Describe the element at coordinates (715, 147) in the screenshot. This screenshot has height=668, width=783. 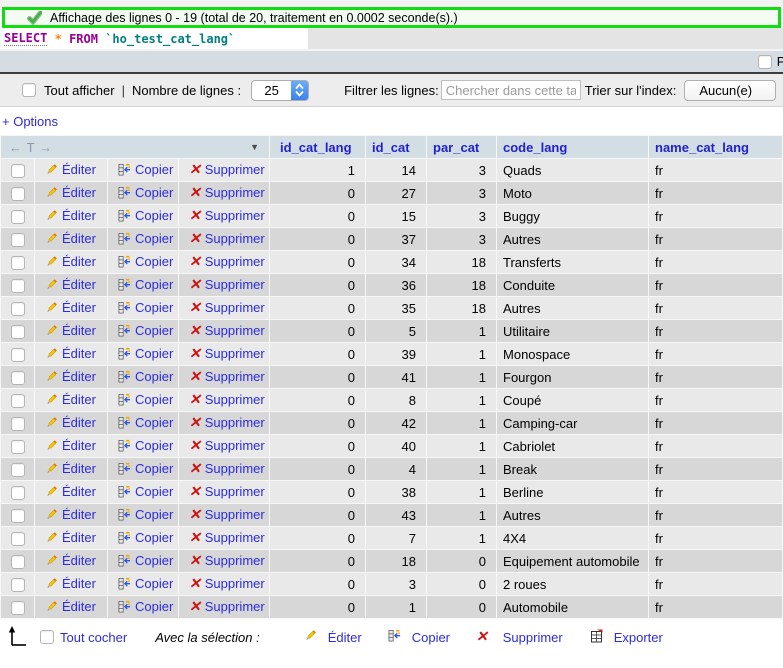
I see `column-header-name-cat-lang: name_cat_lang` at that location.